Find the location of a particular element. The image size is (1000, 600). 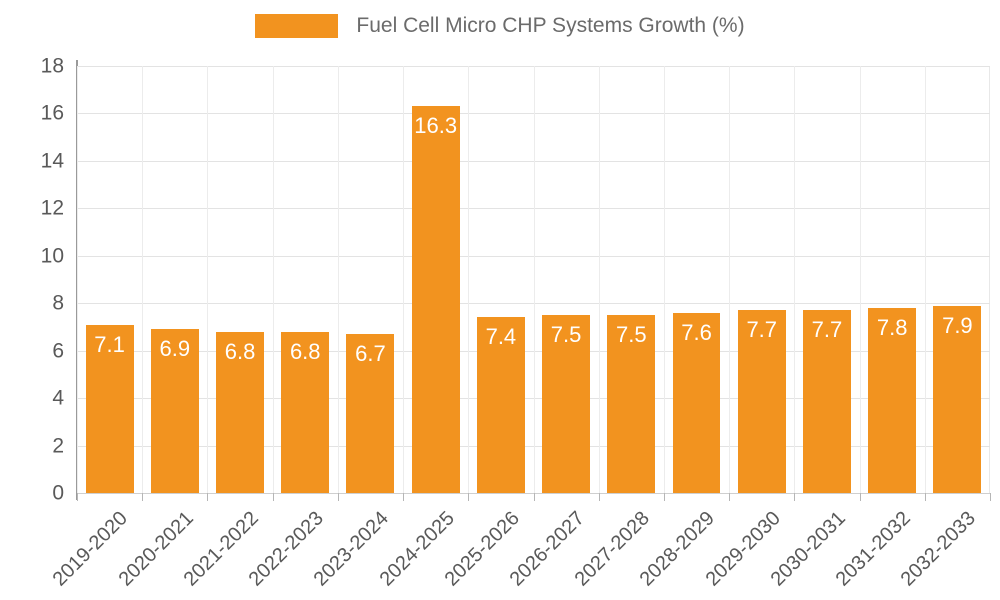

bar-slot: 6.7 is located at coordinates (370, 279).